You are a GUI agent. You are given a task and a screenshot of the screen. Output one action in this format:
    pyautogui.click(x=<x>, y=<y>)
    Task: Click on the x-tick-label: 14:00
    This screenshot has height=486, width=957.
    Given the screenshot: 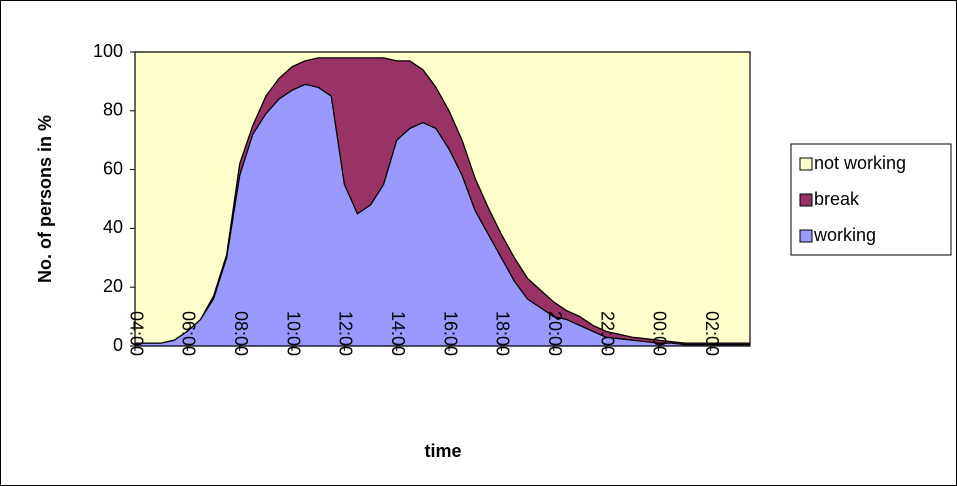 What is the action you would take?
    pyautogui.click(x=398, y=333)
    